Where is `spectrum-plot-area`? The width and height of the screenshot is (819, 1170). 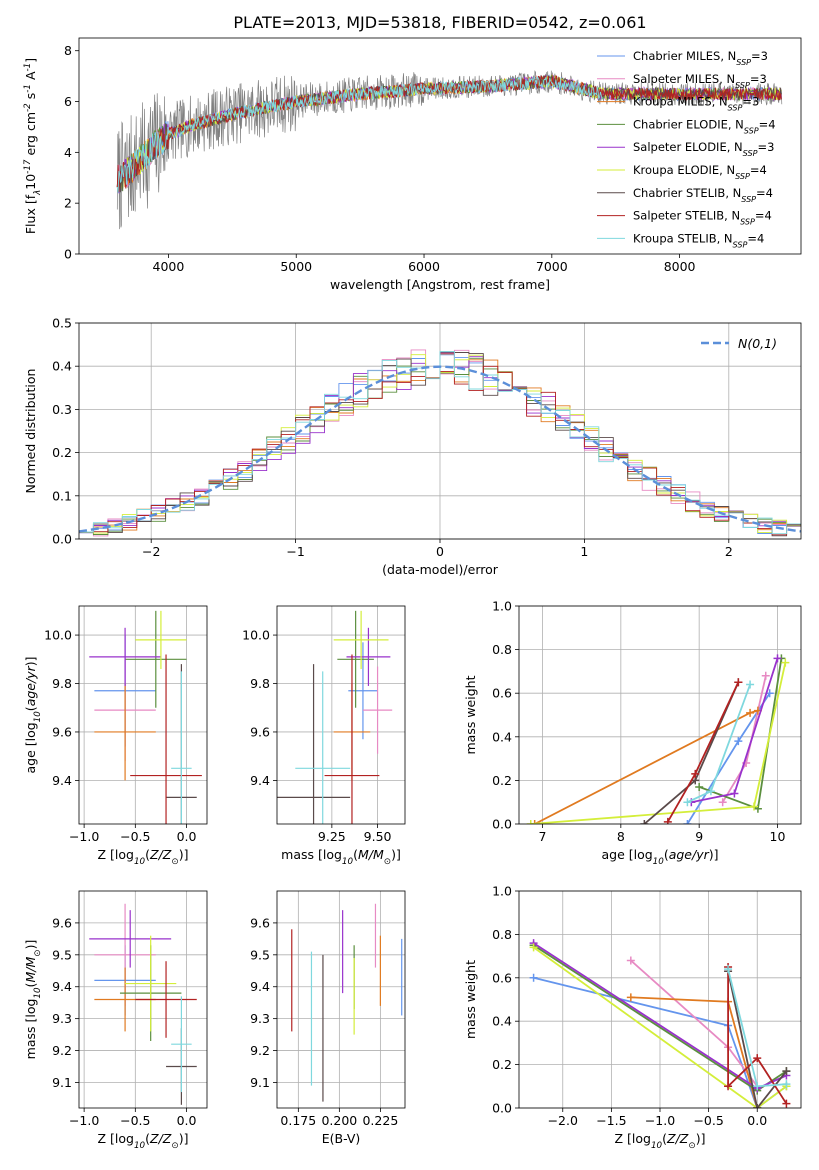 spectrum-plot-area is located at coordinates (449, 150).